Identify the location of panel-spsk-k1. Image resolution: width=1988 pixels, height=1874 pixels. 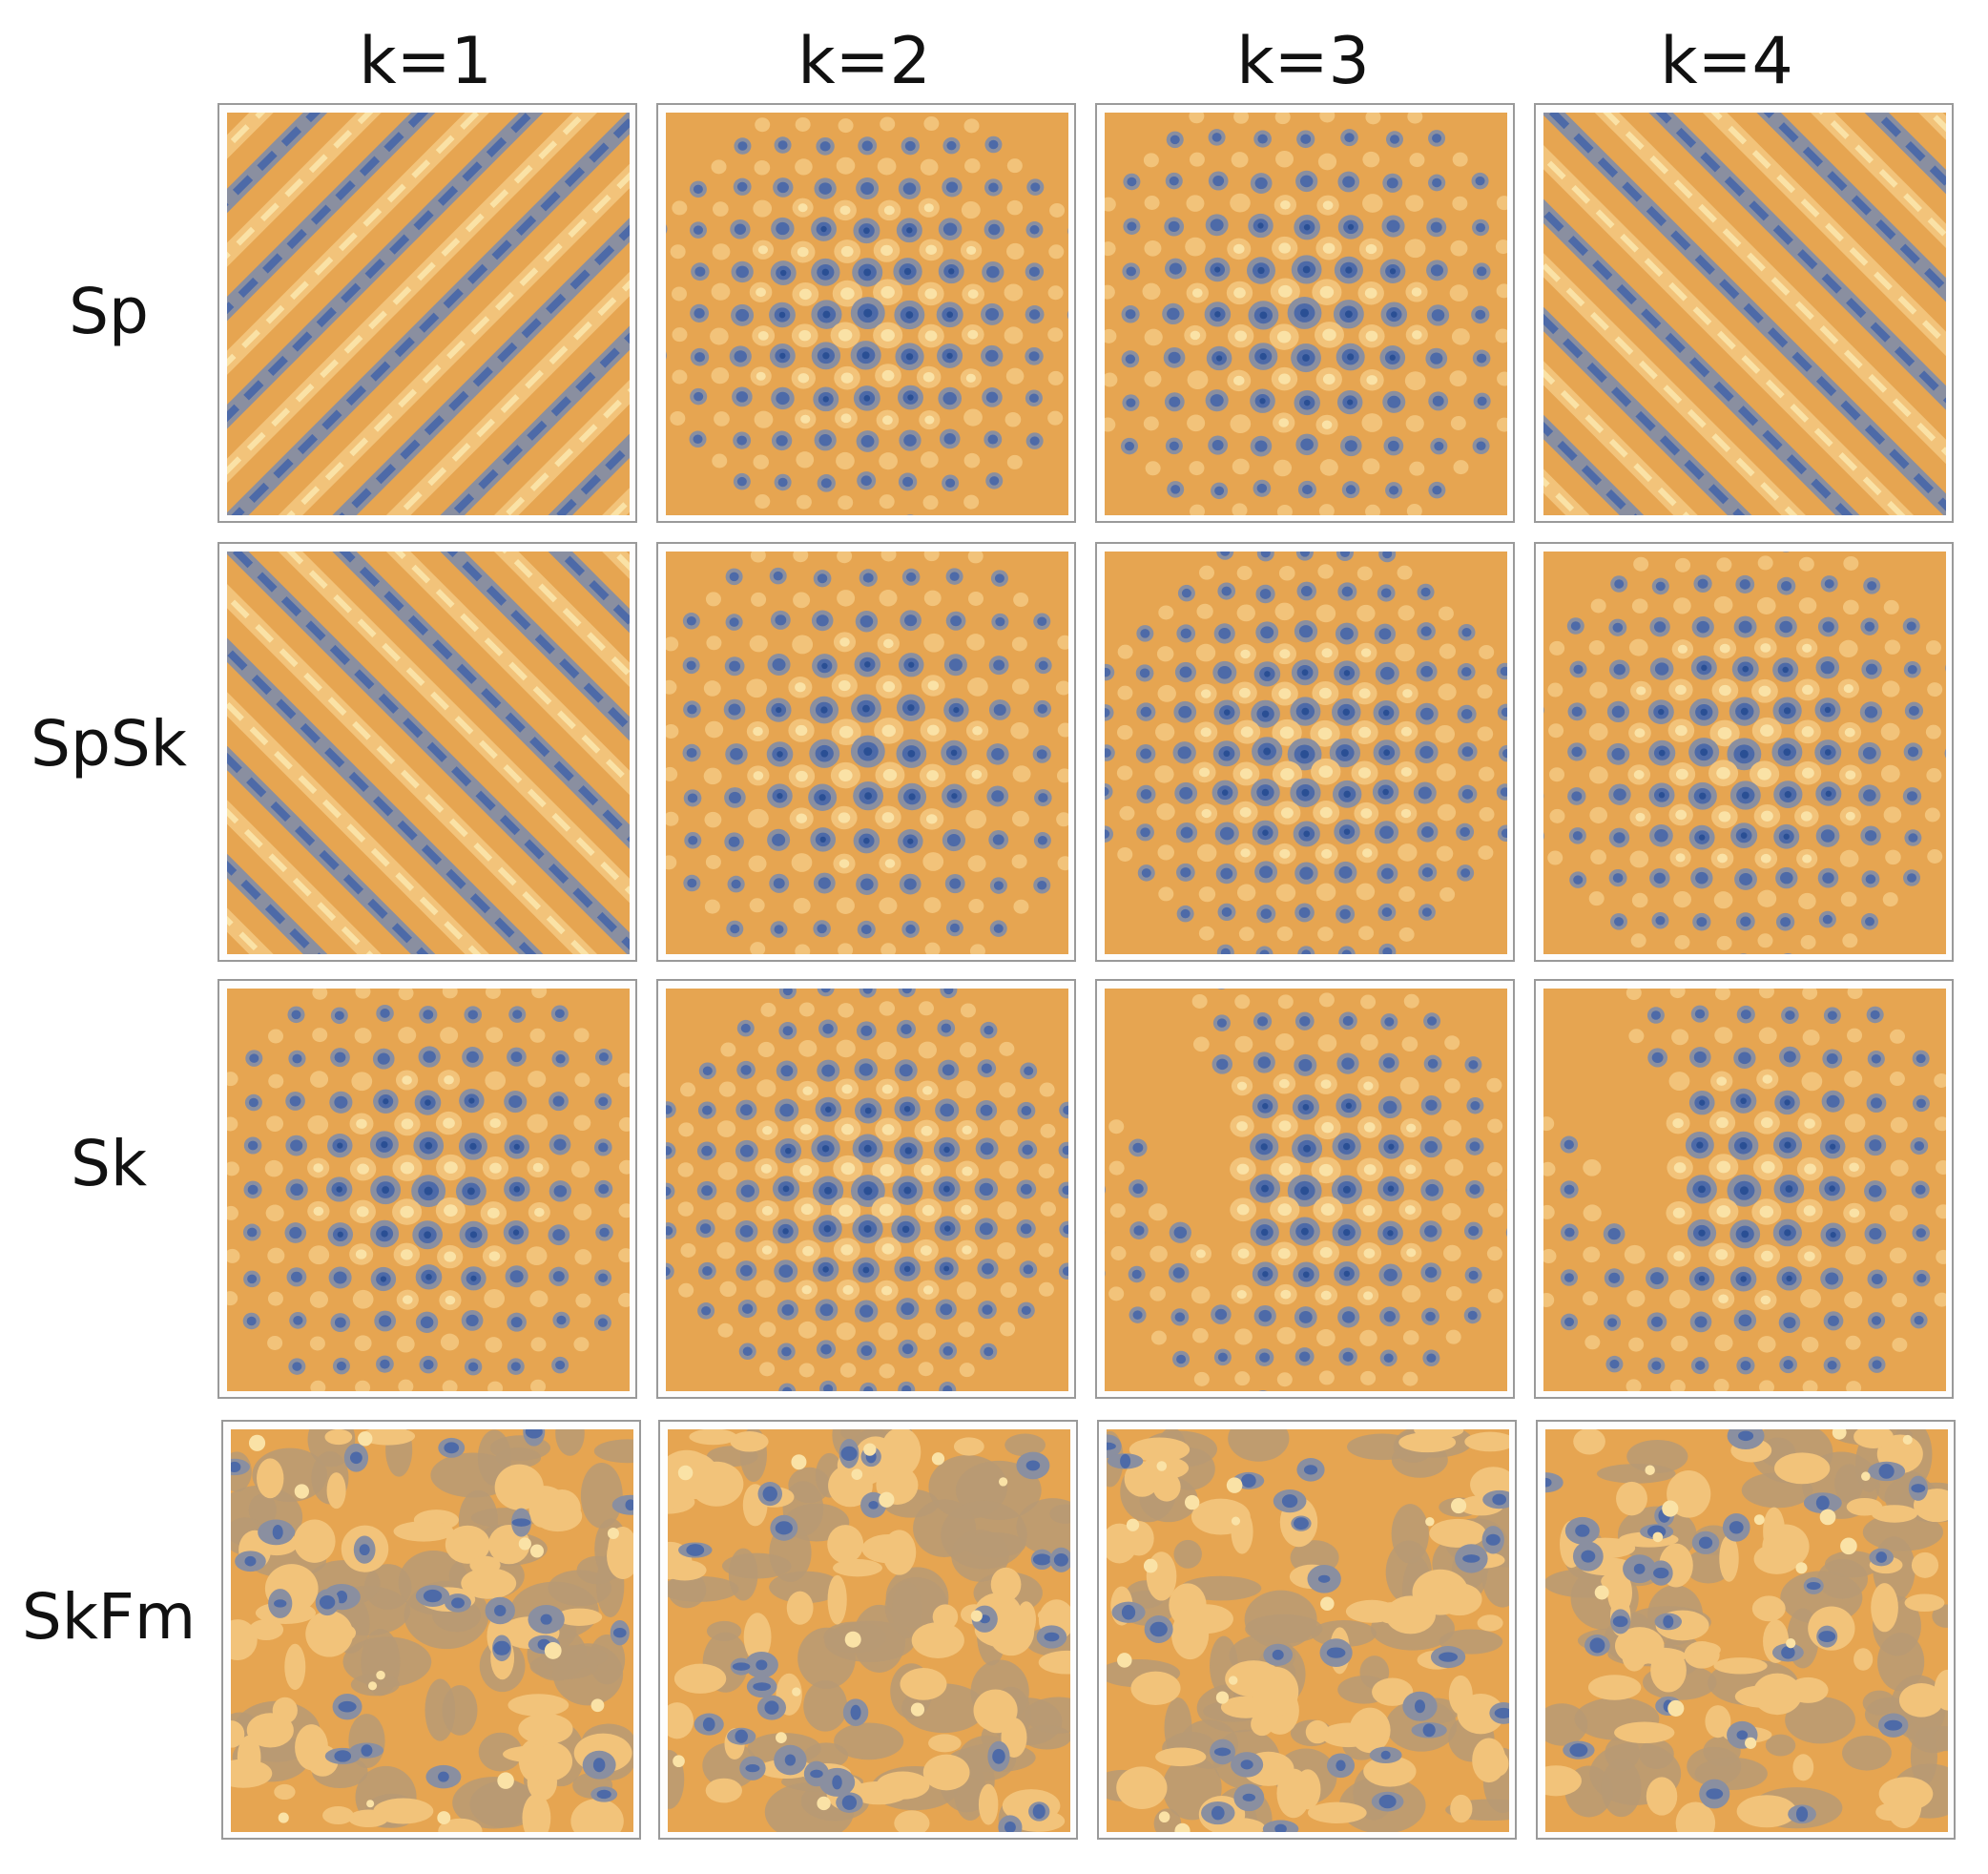
(427, 752).